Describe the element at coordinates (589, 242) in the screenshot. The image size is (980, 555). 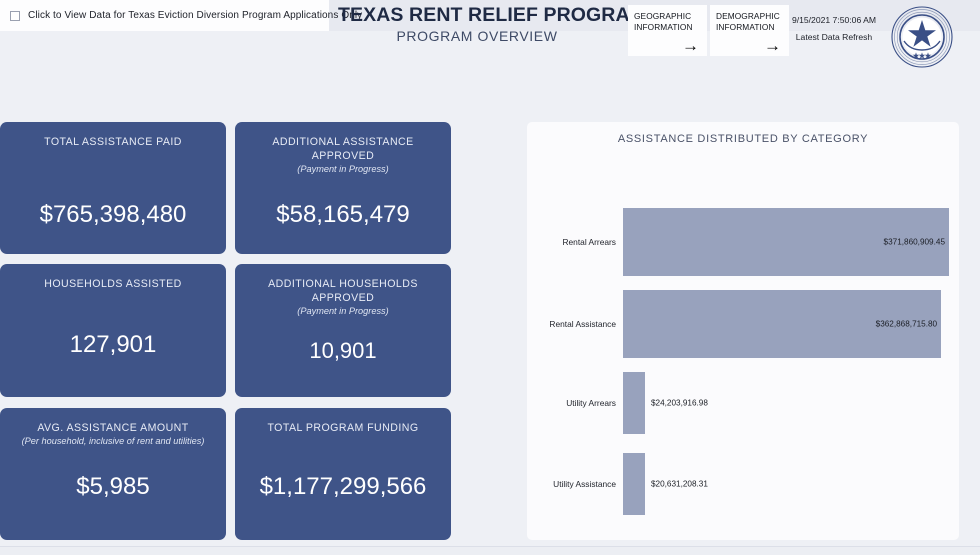
I see `bar-category-label: Rental Arrears` at that location.